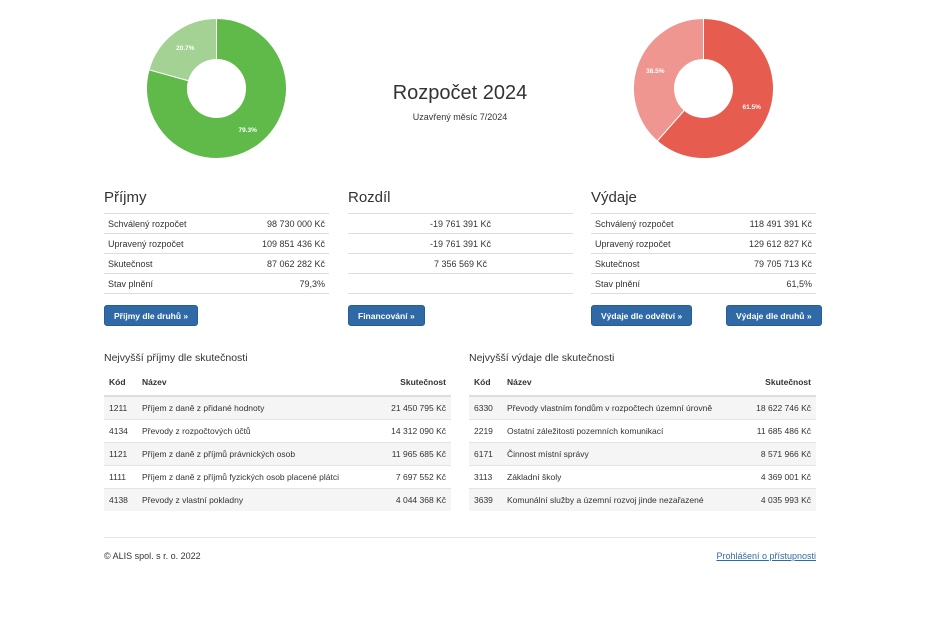 The height and width of the screenshot is (618, 926). I want to click on table-row: Stav plnění 61,5%, so click(703, 283).